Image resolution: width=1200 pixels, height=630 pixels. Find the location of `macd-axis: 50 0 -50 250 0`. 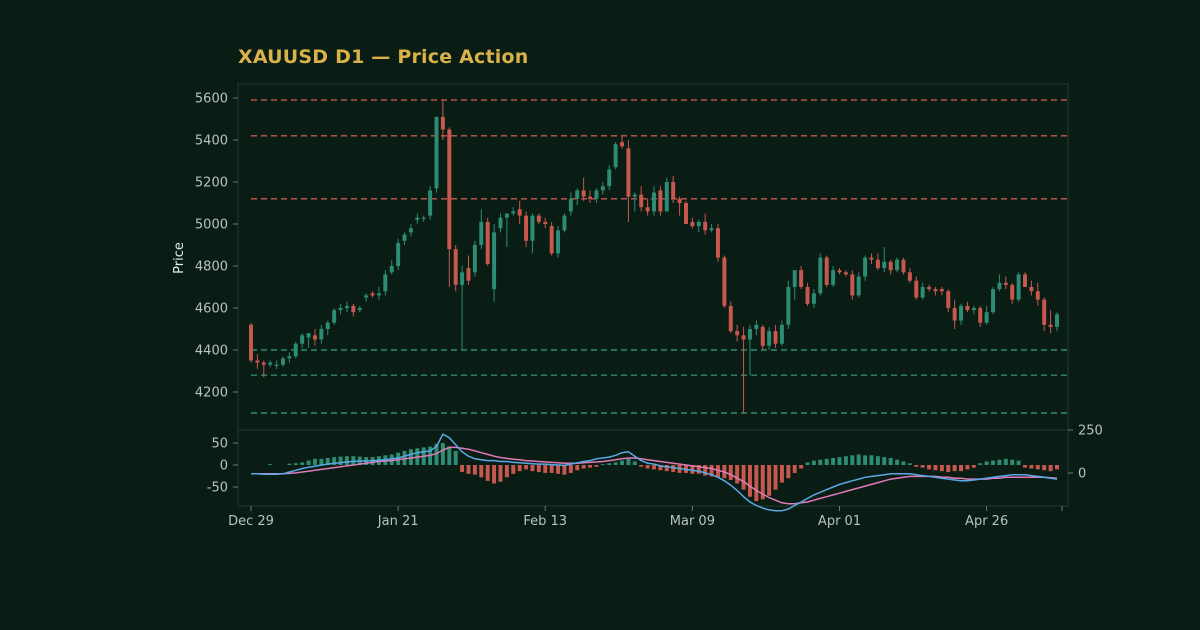

macd-axis: 50 0 -50 250 0 is located at coordinates (655, 460).